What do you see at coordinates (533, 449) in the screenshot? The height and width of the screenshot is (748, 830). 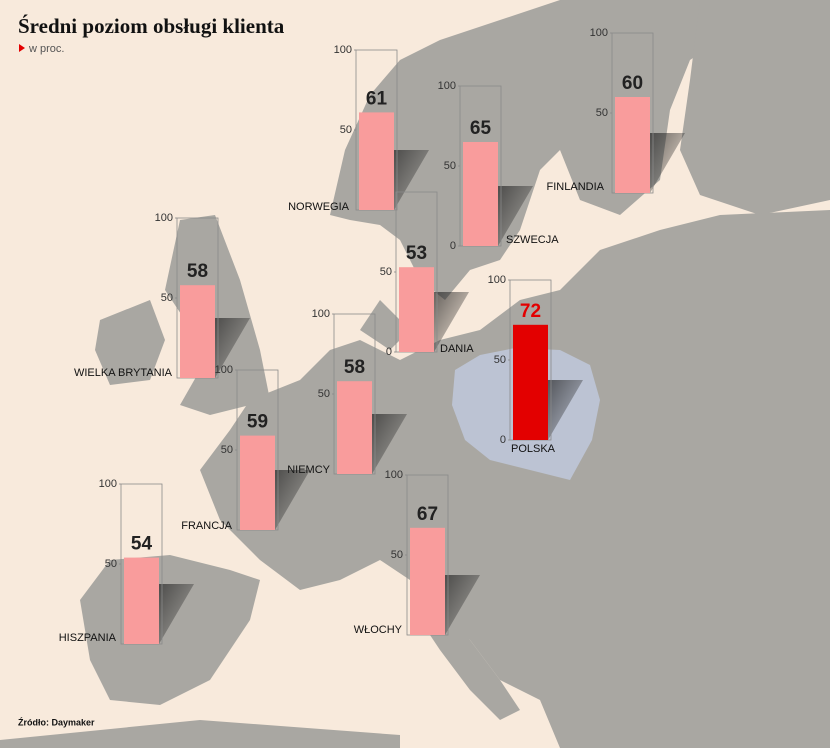 I see `country-label: POLSKA` at bounding box center [533, 449].